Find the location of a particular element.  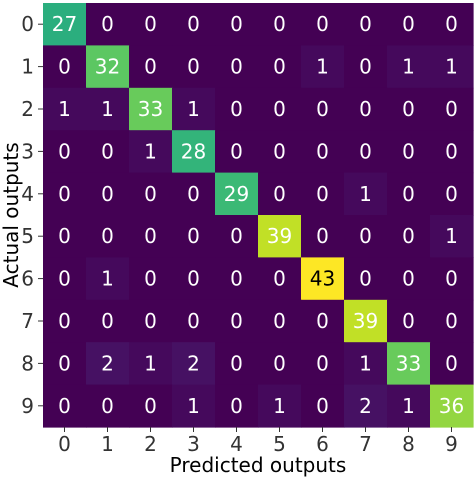

y-tick-label: 6 is located at coordinates (27, 279).